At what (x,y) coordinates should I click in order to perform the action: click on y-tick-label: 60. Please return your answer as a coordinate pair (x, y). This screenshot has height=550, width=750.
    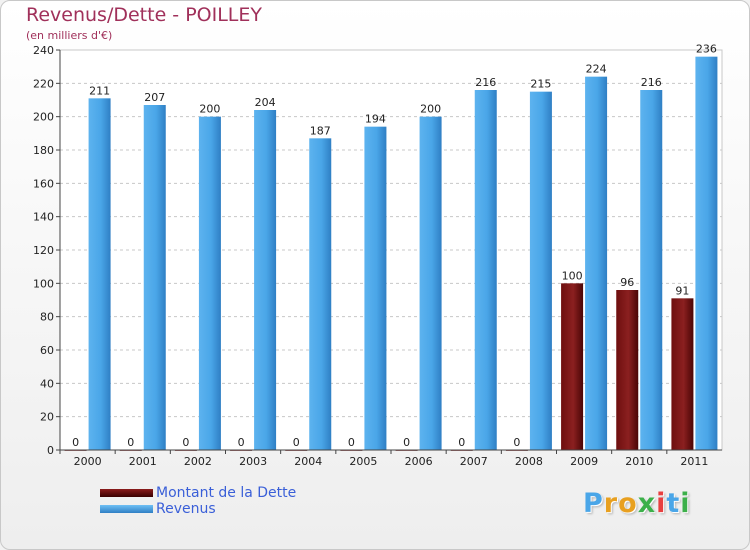
    Looking at the image, I should click on (47, 350).